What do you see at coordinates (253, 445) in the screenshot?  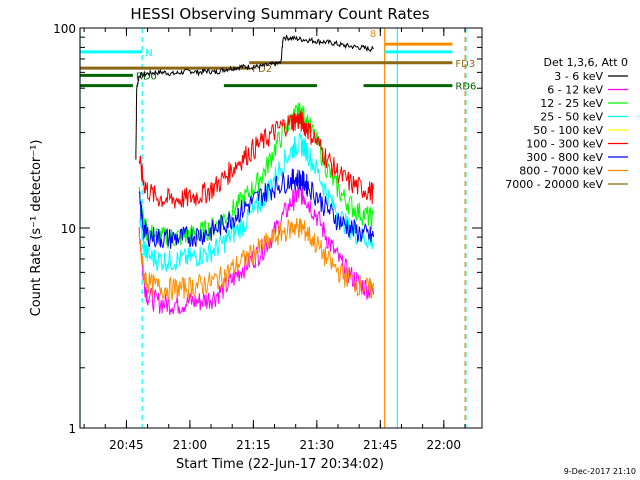 I see `x-tick-label: 21:15` at bounding box center [253, 445].